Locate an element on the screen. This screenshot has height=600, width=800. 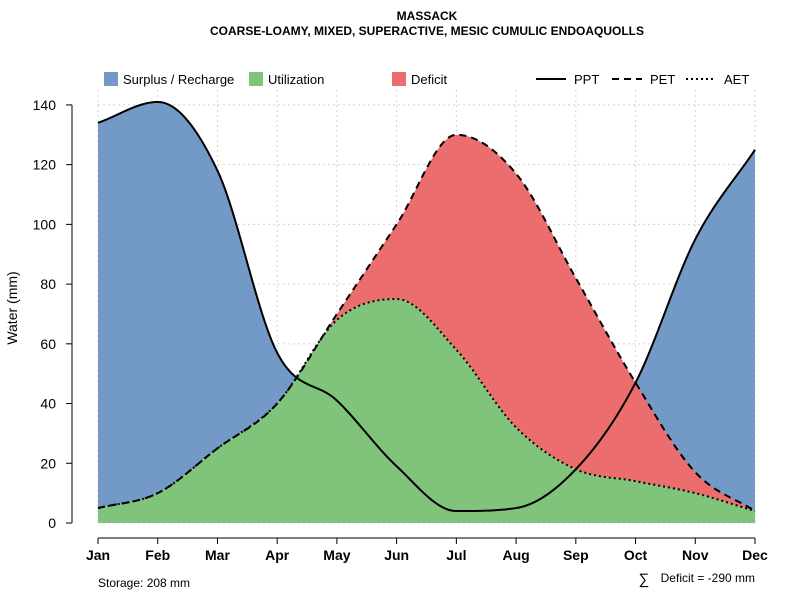
x-tick-label: Jan is located at coordinates (98, 555).